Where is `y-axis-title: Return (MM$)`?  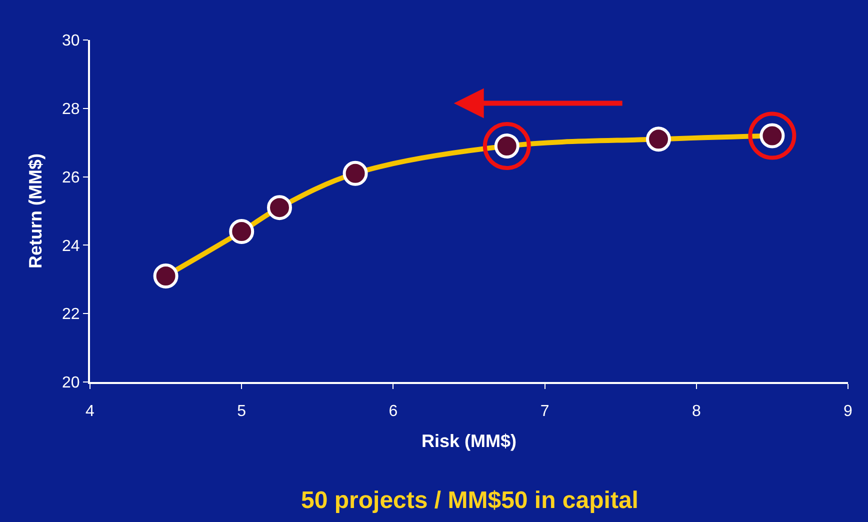
y-axis-title: Return (MM$) is located at coordinates (36, 211).